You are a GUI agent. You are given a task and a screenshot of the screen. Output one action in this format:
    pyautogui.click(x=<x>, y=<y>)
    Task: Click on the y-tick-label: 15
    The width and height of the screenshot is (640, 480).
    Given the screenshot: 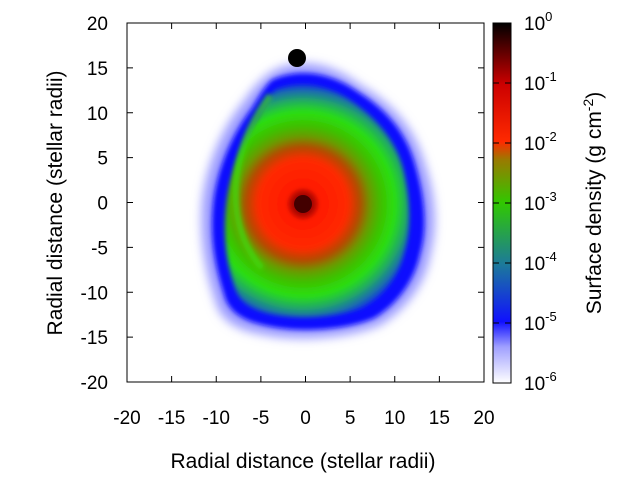 What is the action you would take?
    pyautogui.click(x=97, y=69)
    